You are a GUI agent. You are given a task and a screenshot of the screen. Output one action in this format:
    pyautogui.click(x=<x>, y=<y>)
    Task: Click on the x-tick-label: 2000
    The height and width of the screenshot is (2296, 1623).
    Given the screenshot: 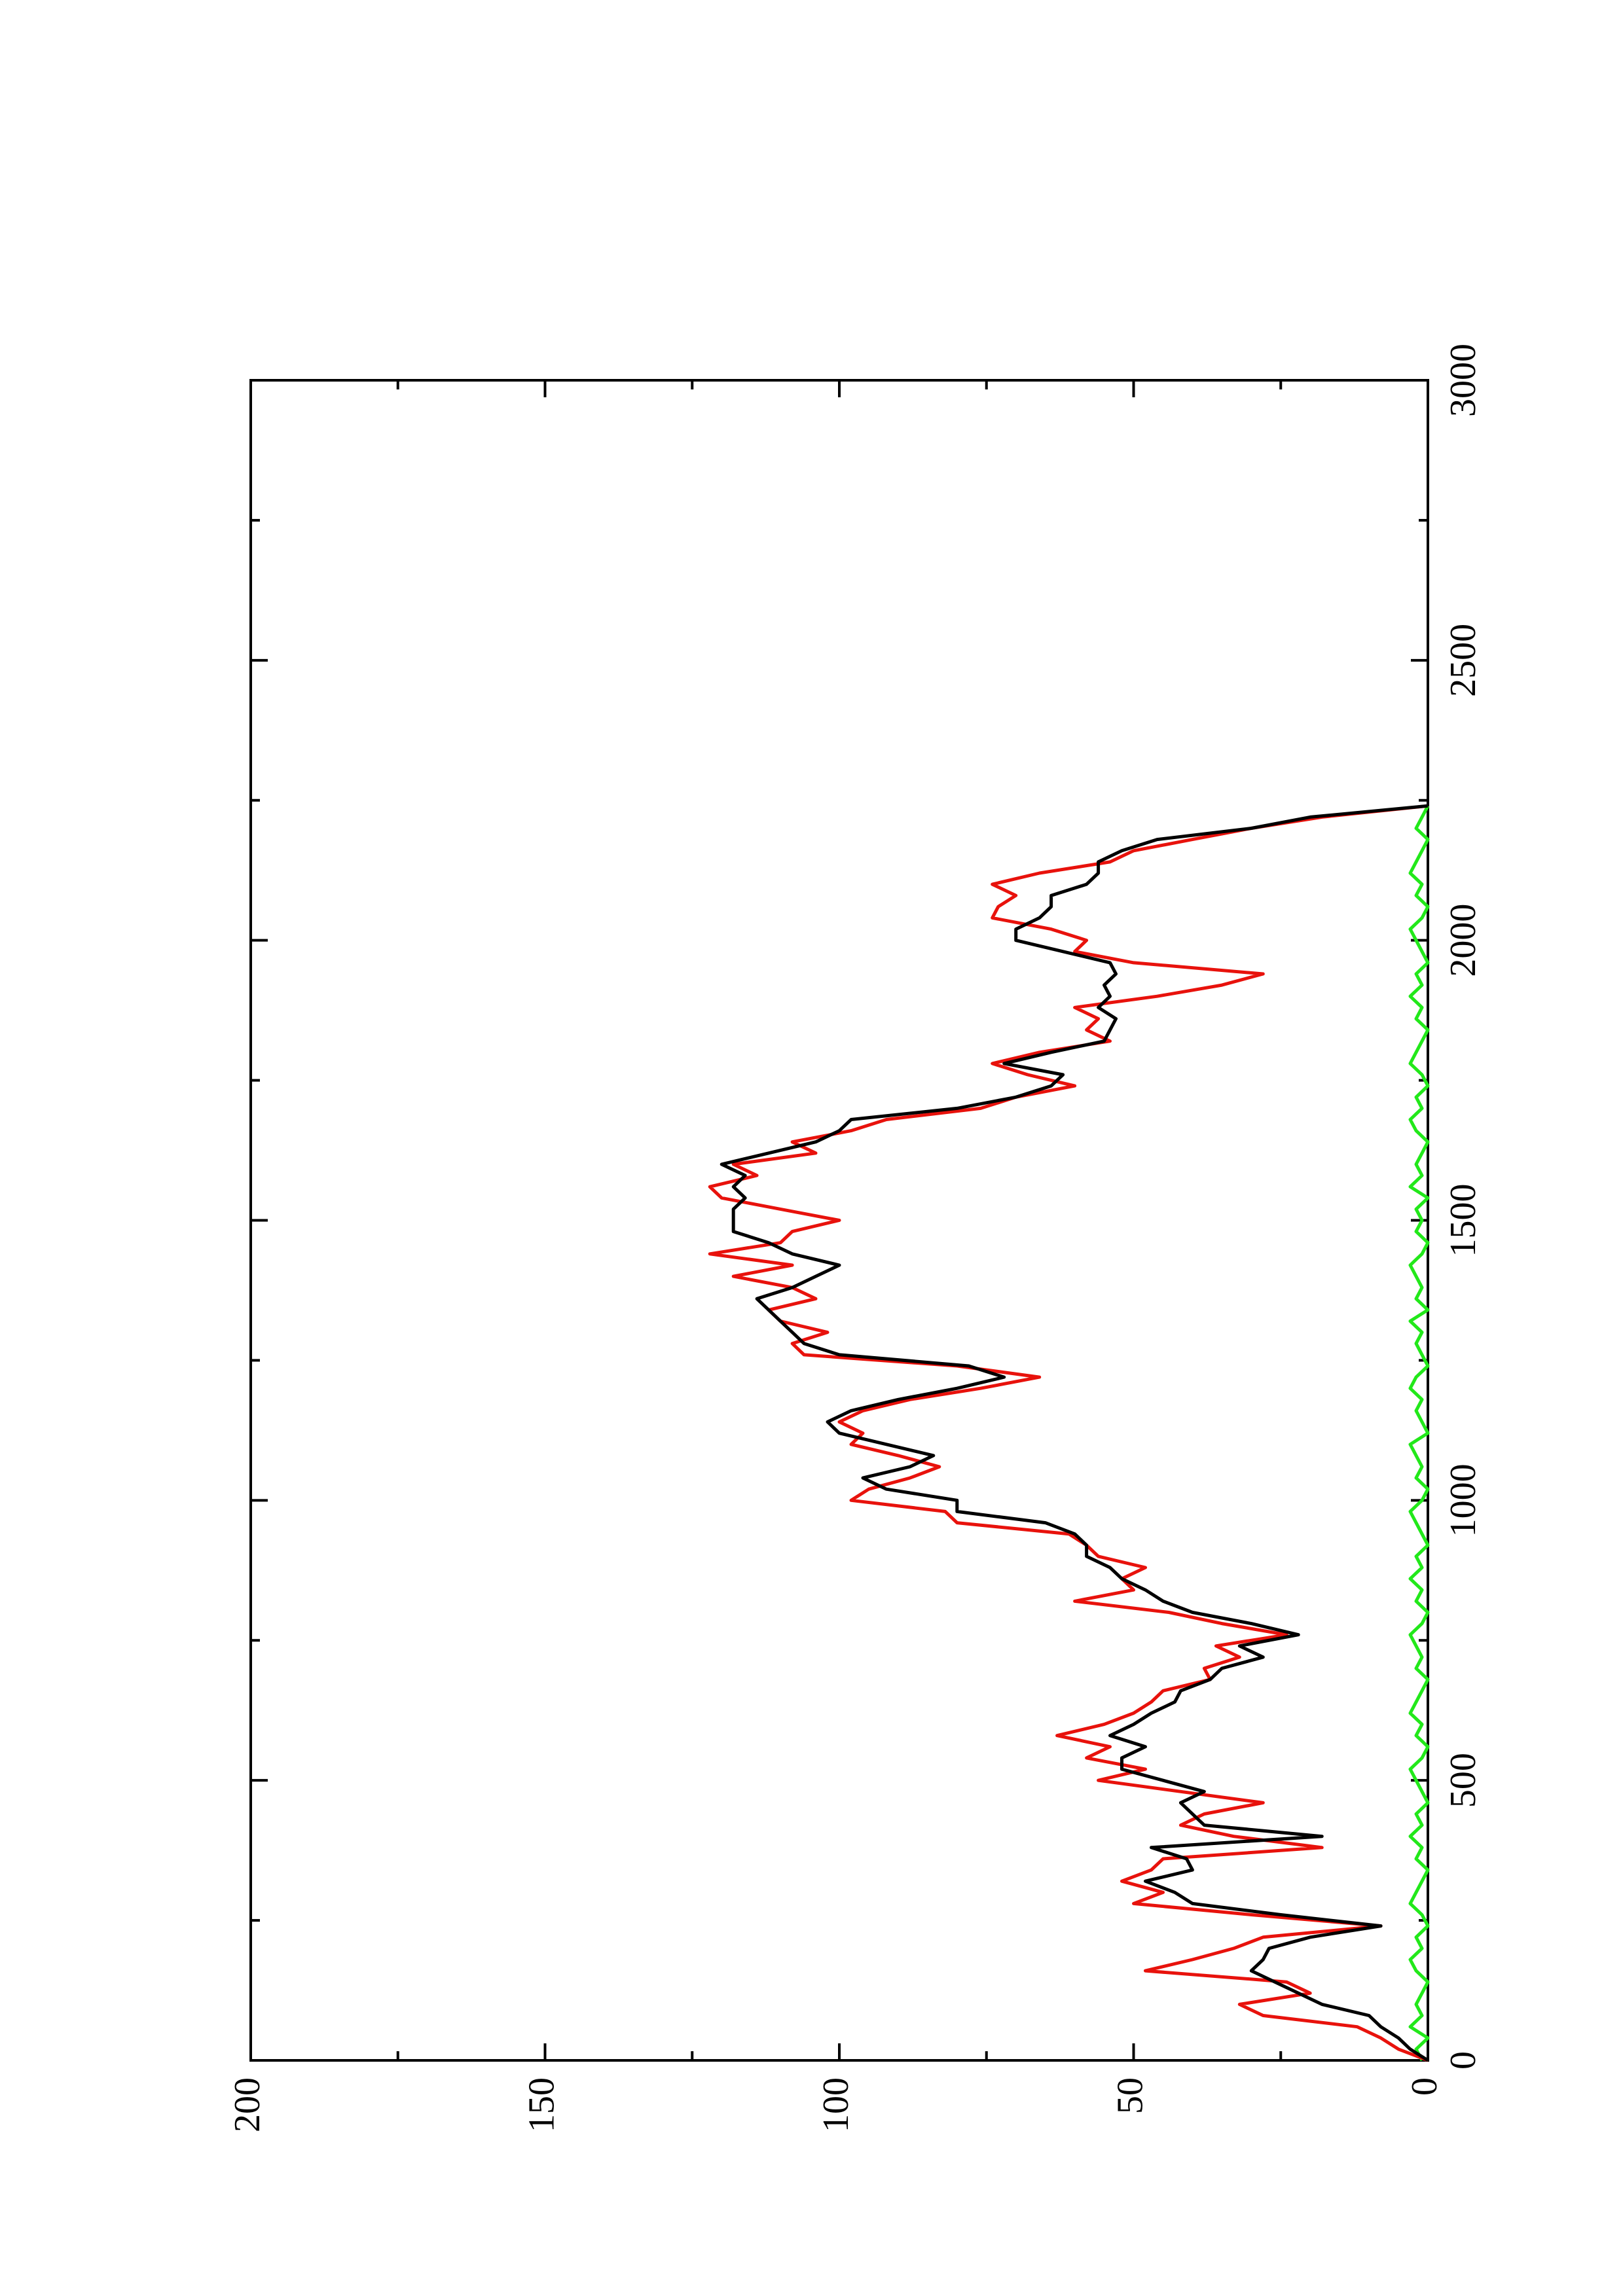 What is the action you would take?
    pyautogui.click(x=1463, y=940)
    